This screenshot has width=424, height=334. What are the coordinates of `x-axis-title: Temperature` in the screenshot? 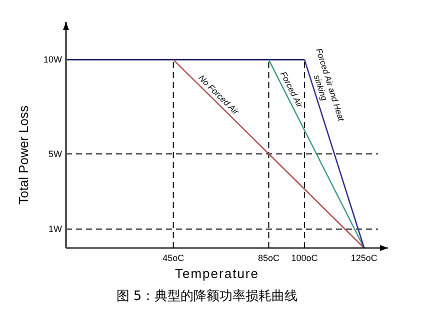 It's located at (217, 273).